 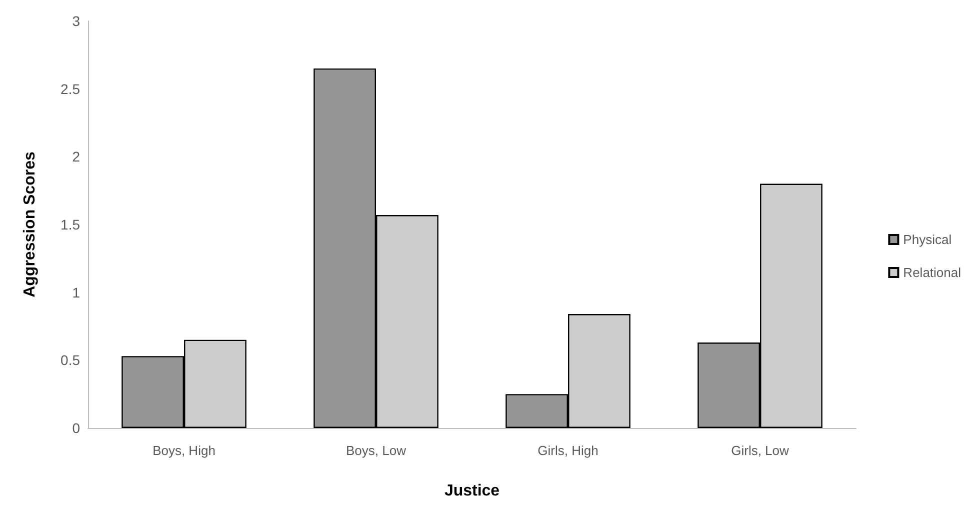 What do you see at coordinates (568, 450) in the screenshot?
I see `x-tick-label: Girls, High` at bounding box center [568, 450].